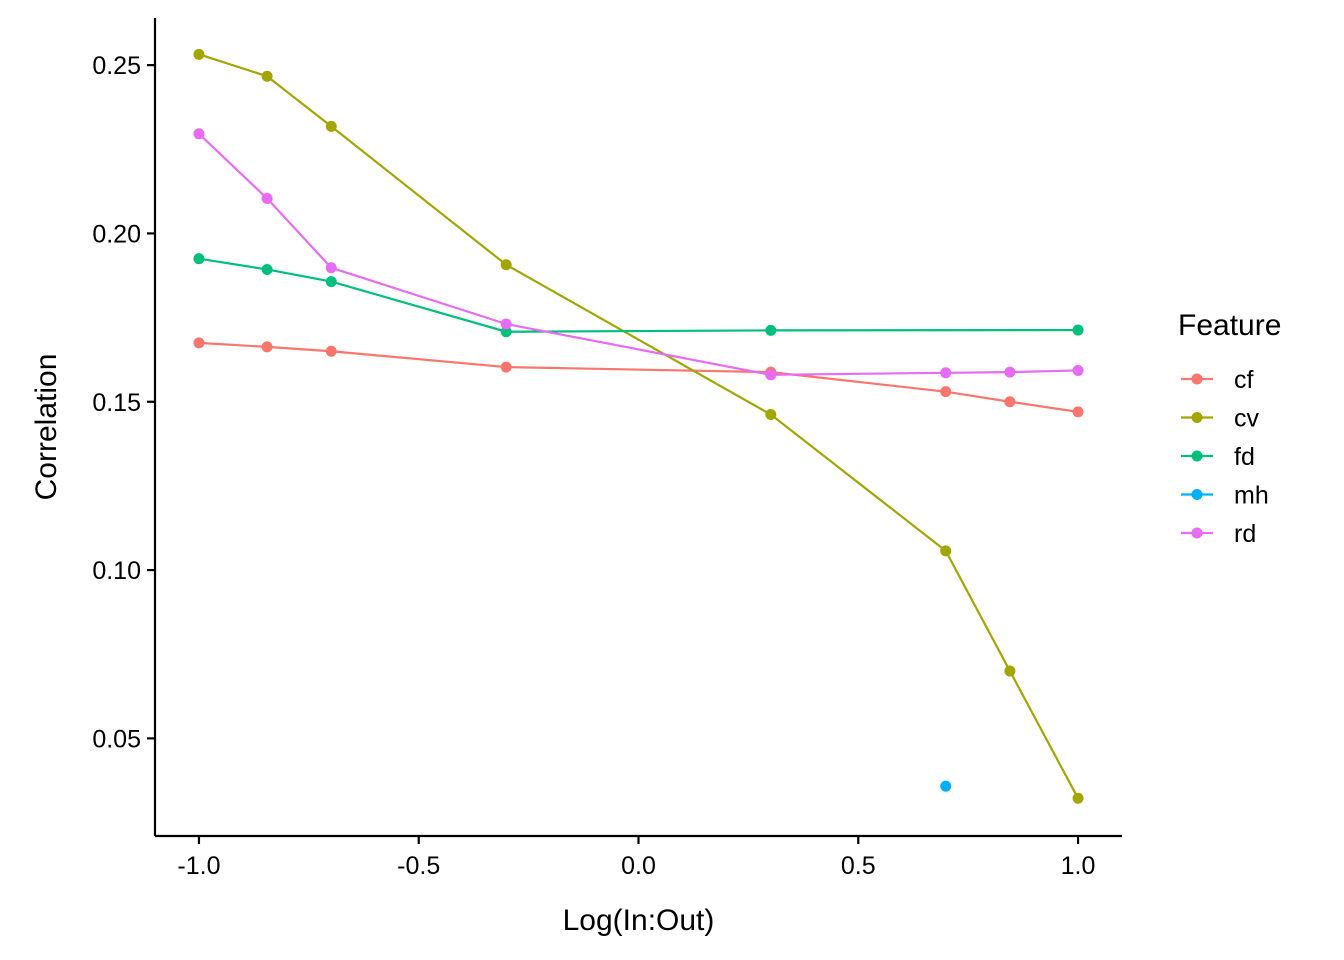  Describe the element at coordinates (638, 866) in the screenshot. I see `x-tick-label: 0.0` at that location.